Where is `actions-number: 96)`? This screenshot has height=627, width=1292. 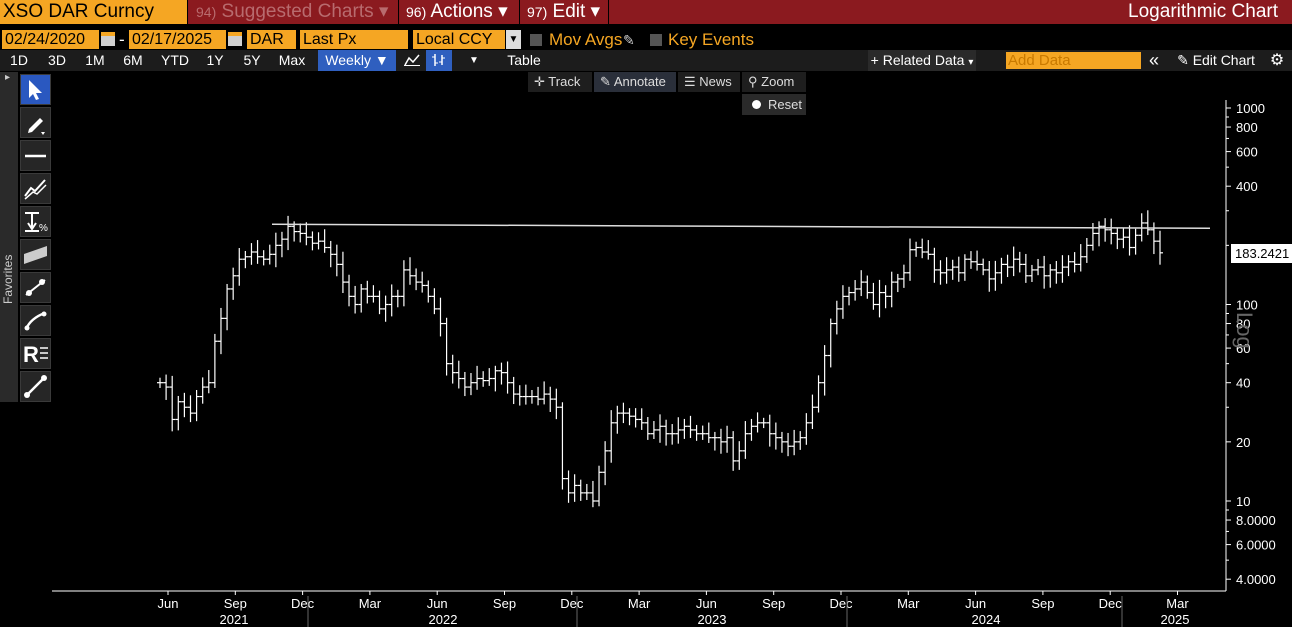
actions-number: 96) is located at coordinates (416, 12).